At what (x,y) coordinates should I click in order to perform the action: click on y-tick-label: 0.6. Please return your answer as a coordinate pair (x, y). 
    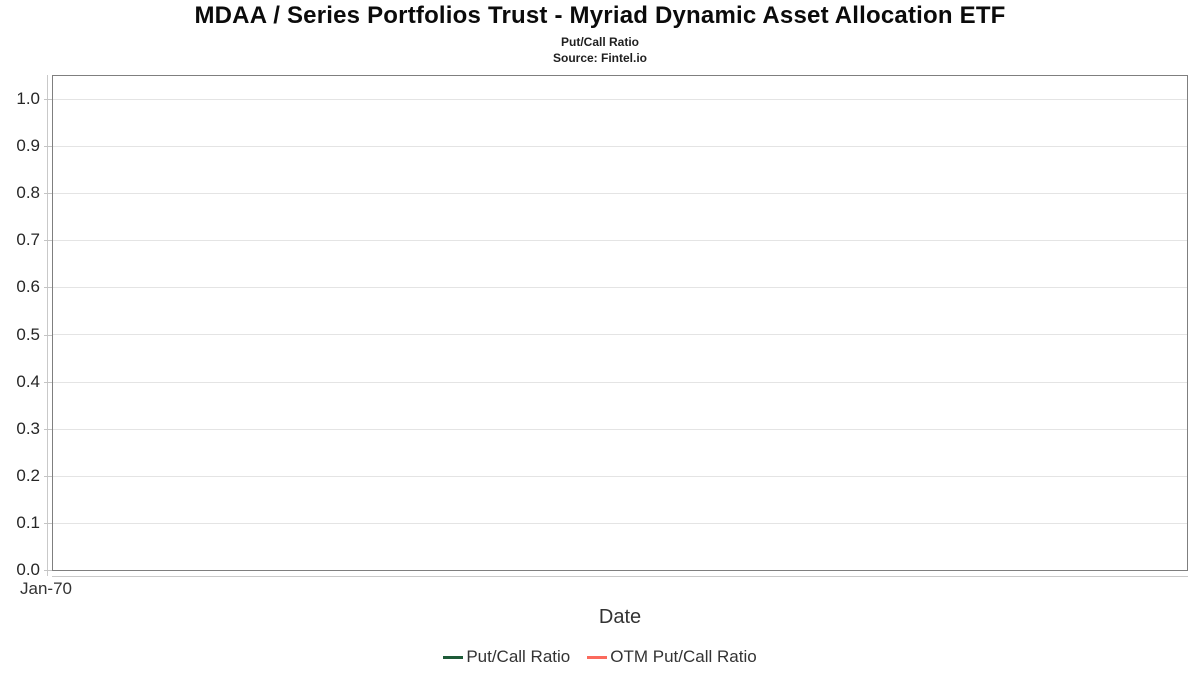
    Looking at the image, I should click on (28, 286).